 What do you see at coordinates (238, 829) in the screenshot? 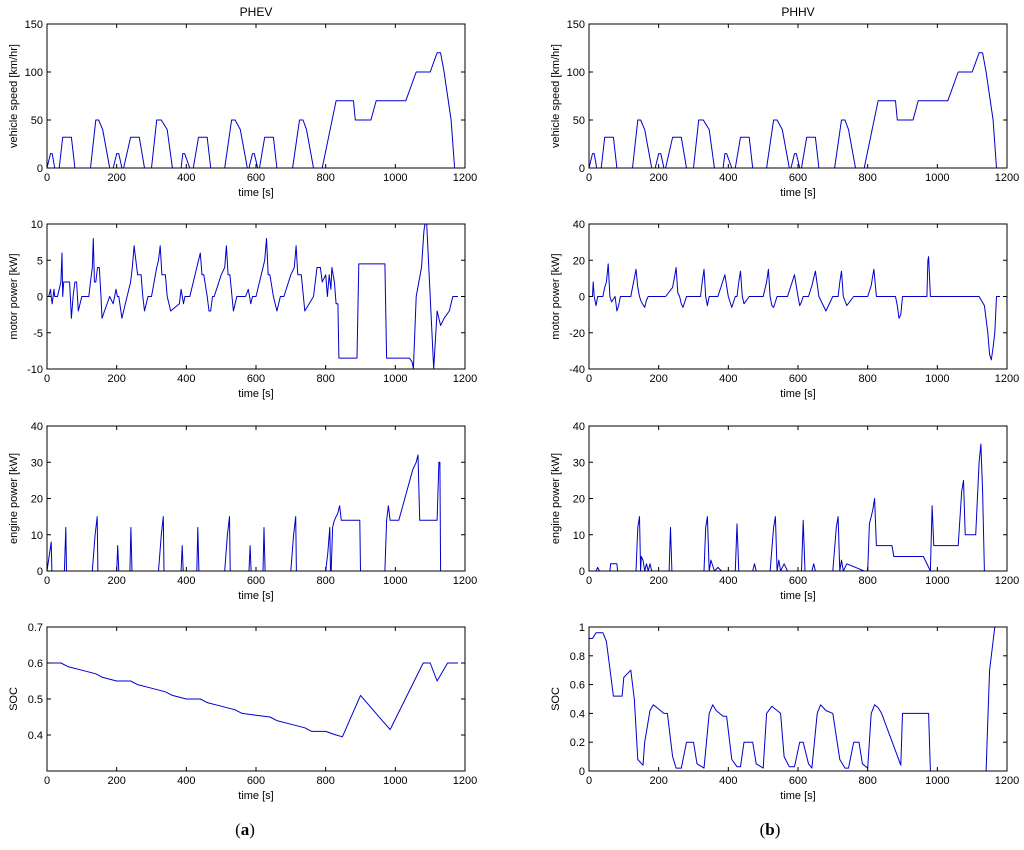
I see `caption-a-open: (` at bounding box center [238, 829].